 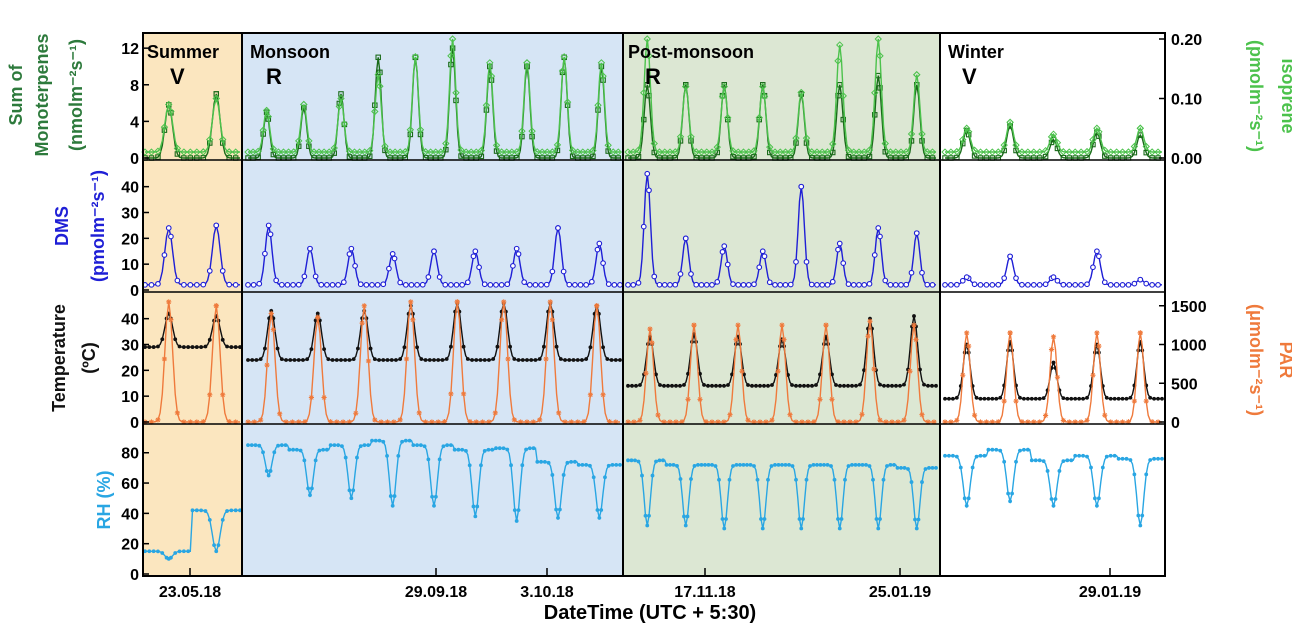 I want to click on y-tick-label-right: 0.20, so click(x=1186, y=40).